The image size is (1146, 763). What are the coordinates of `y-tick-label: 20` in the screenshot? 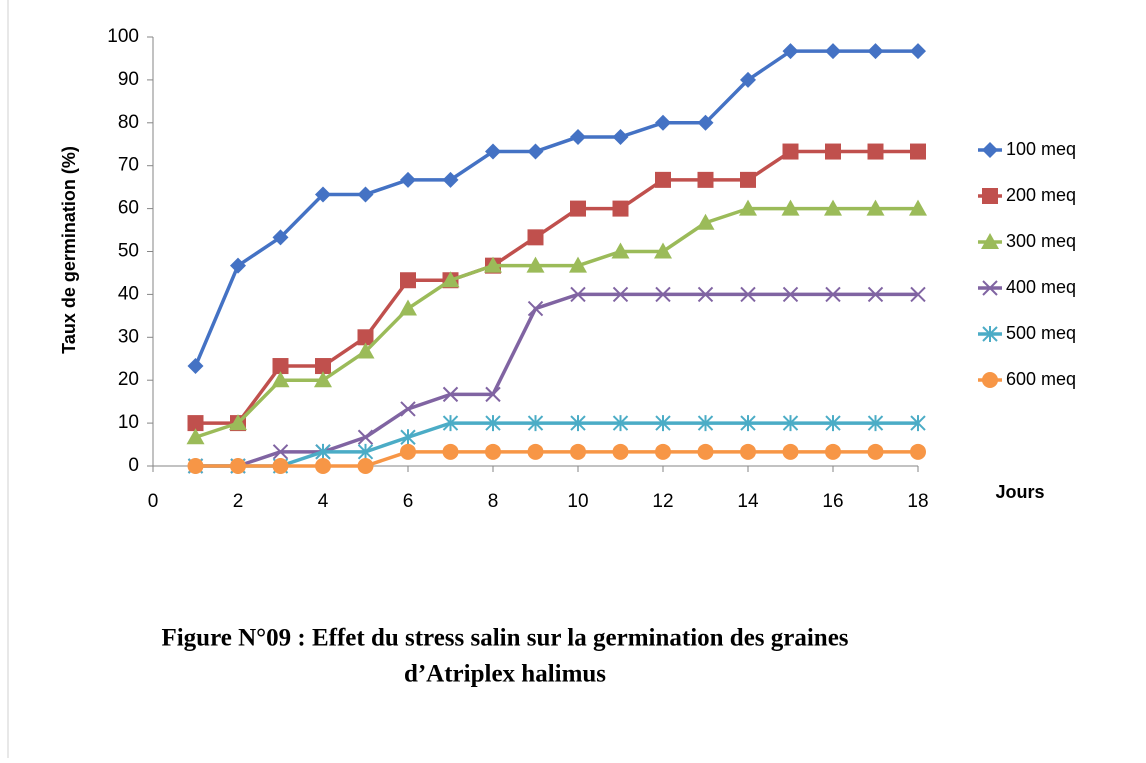 It's located at (128, 379).